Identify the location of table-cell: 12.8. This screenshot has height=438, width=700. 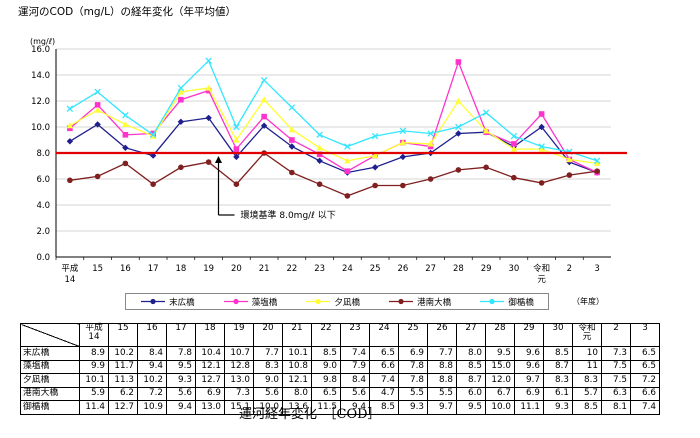
(239, 366).